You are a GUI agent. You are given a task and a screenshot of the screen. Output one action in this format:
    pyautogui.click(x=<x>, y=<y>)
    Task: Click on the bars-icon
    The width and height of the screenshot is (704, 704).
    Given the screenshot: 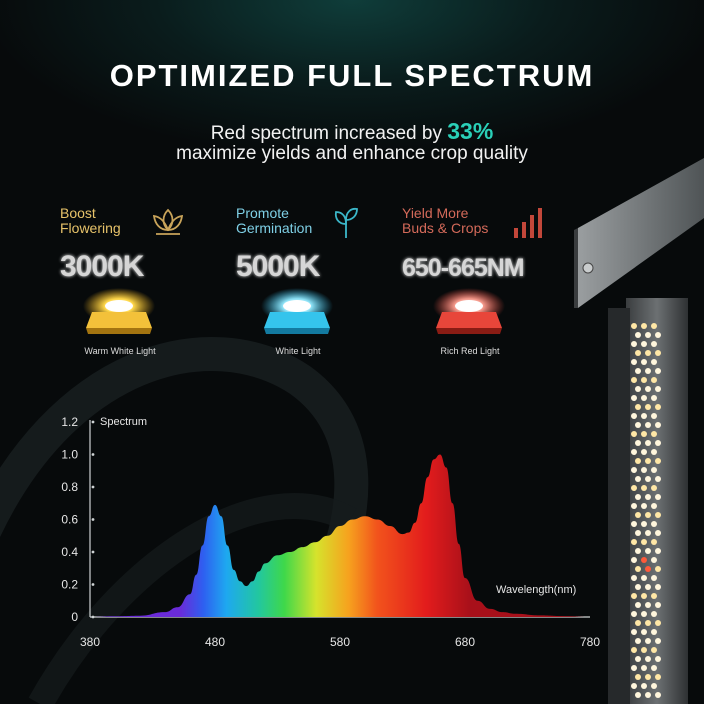 What is the action you would take?
    pyautogui.click(x=528, y=223)
    